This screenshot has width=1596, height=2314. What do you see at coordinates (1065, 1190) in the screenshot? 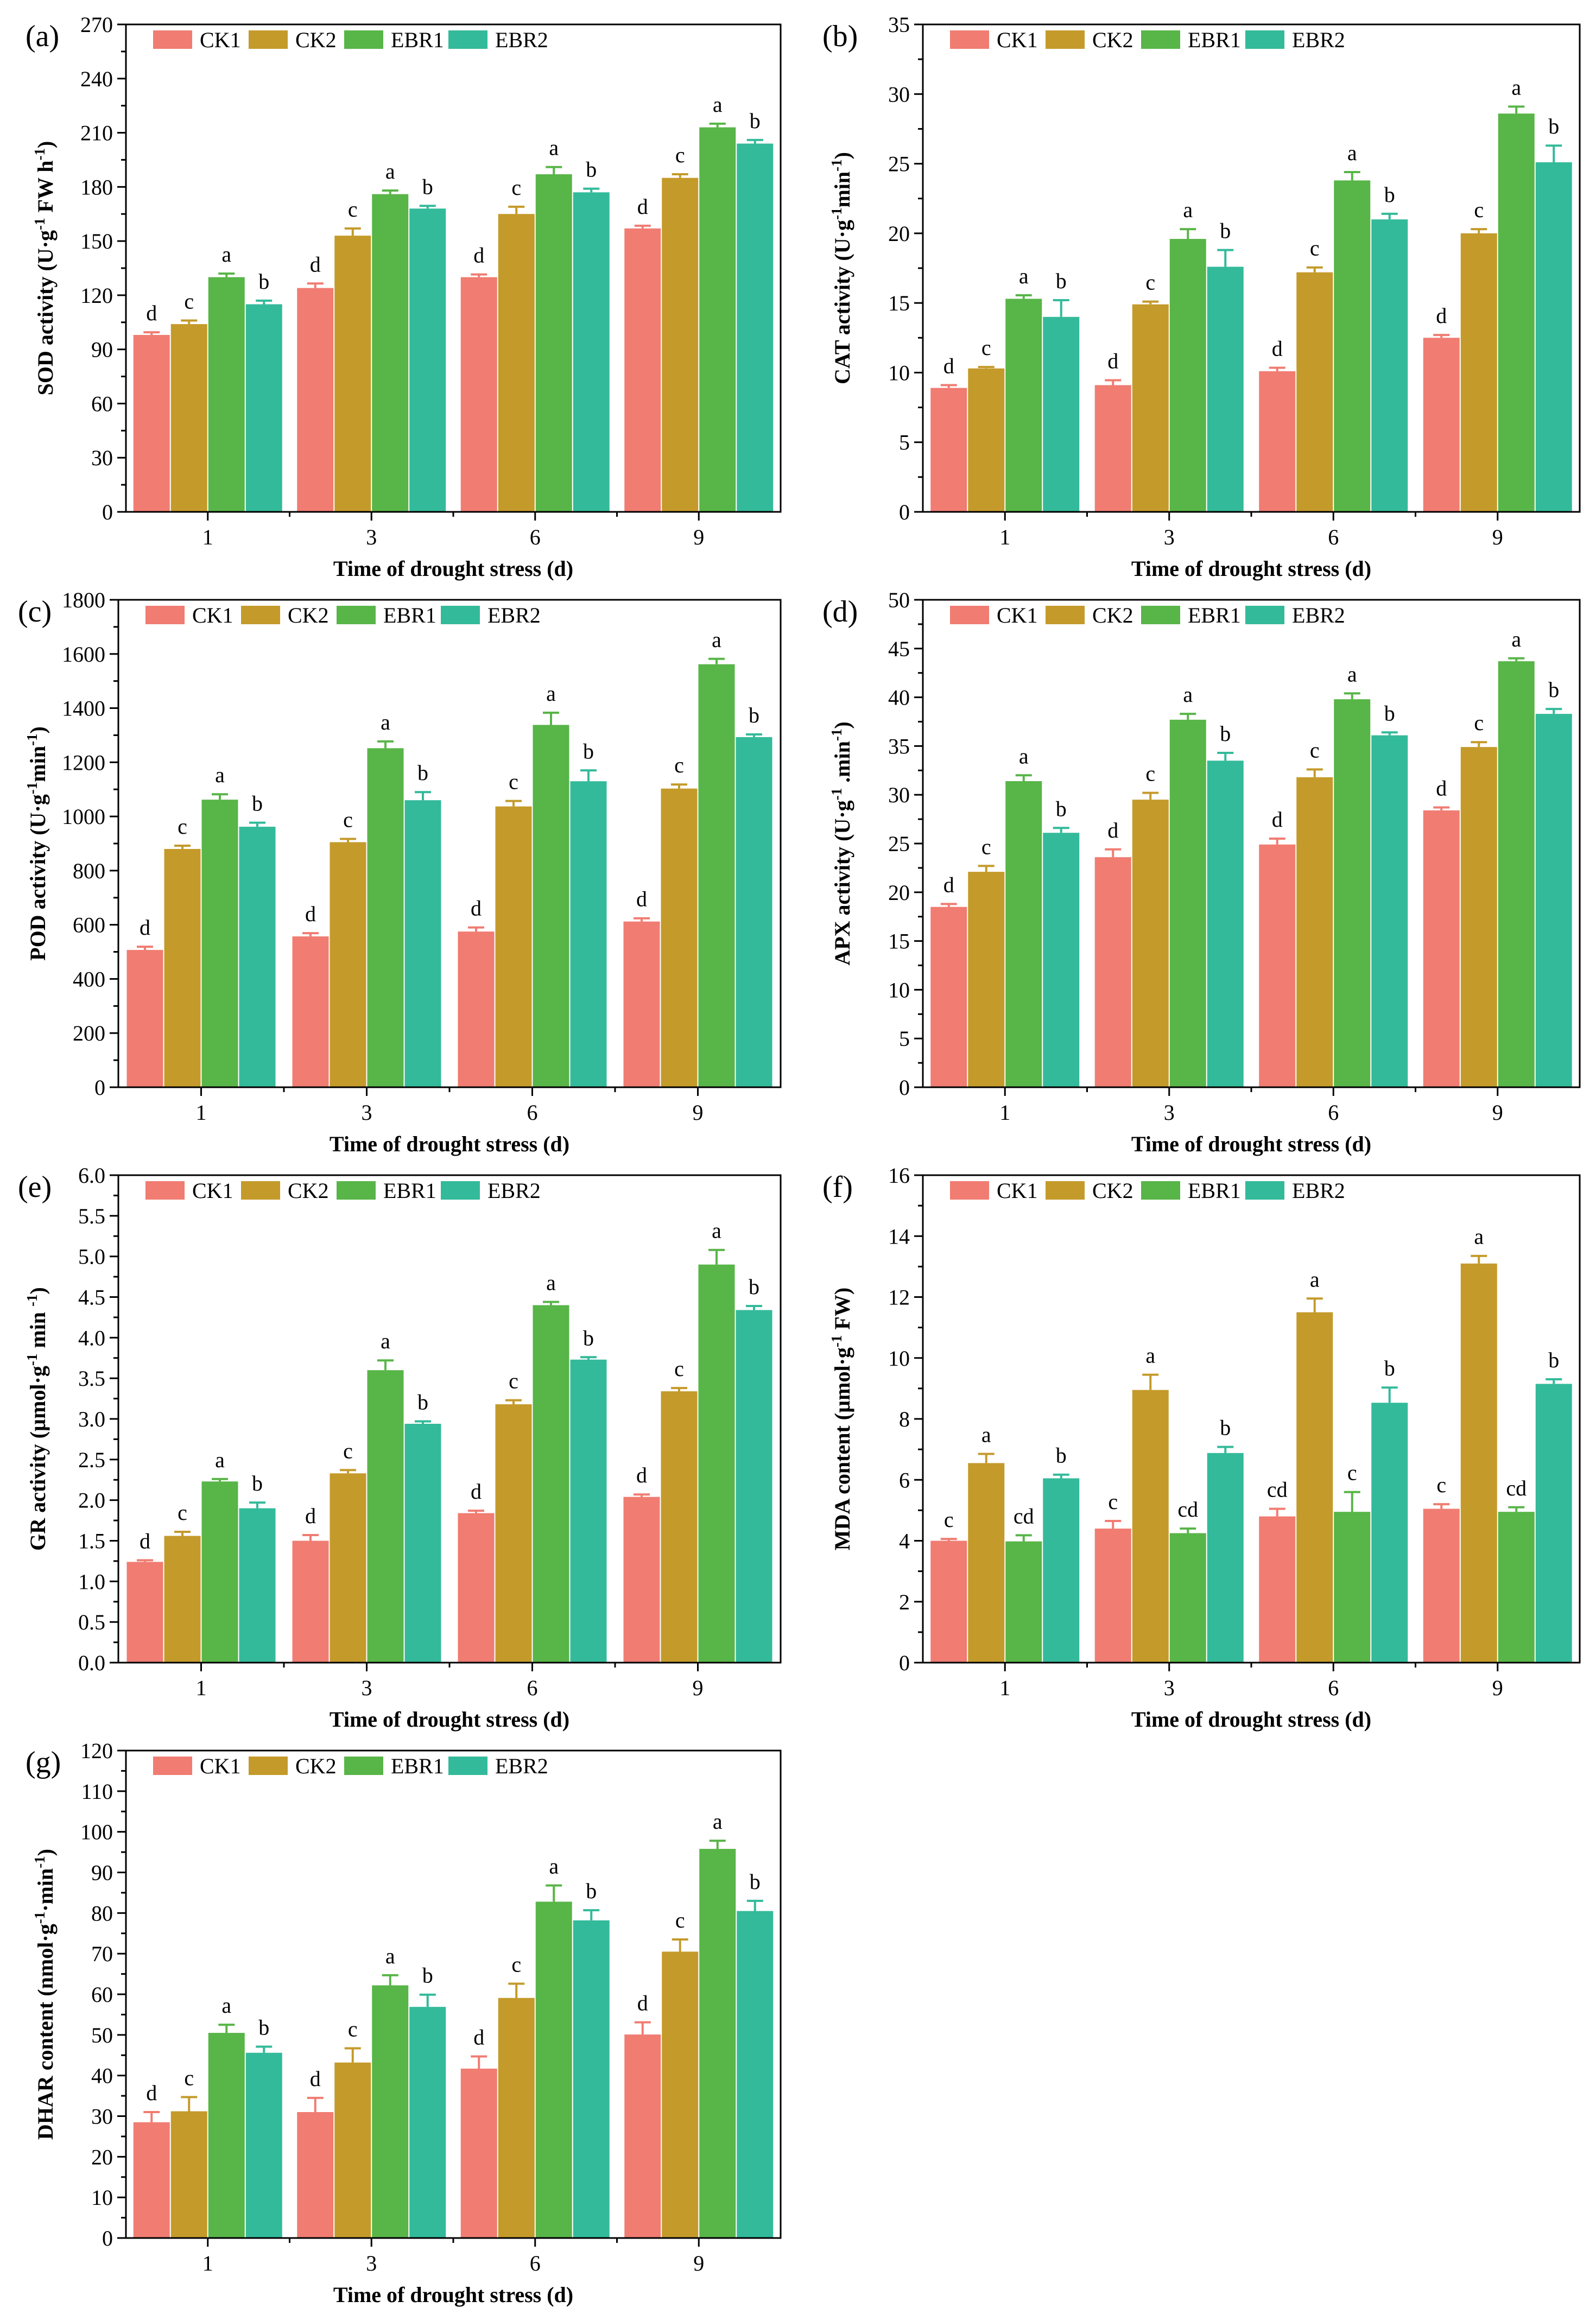
I see `legend-swatch-f-CK2` at bounding box center [1065, 1190].